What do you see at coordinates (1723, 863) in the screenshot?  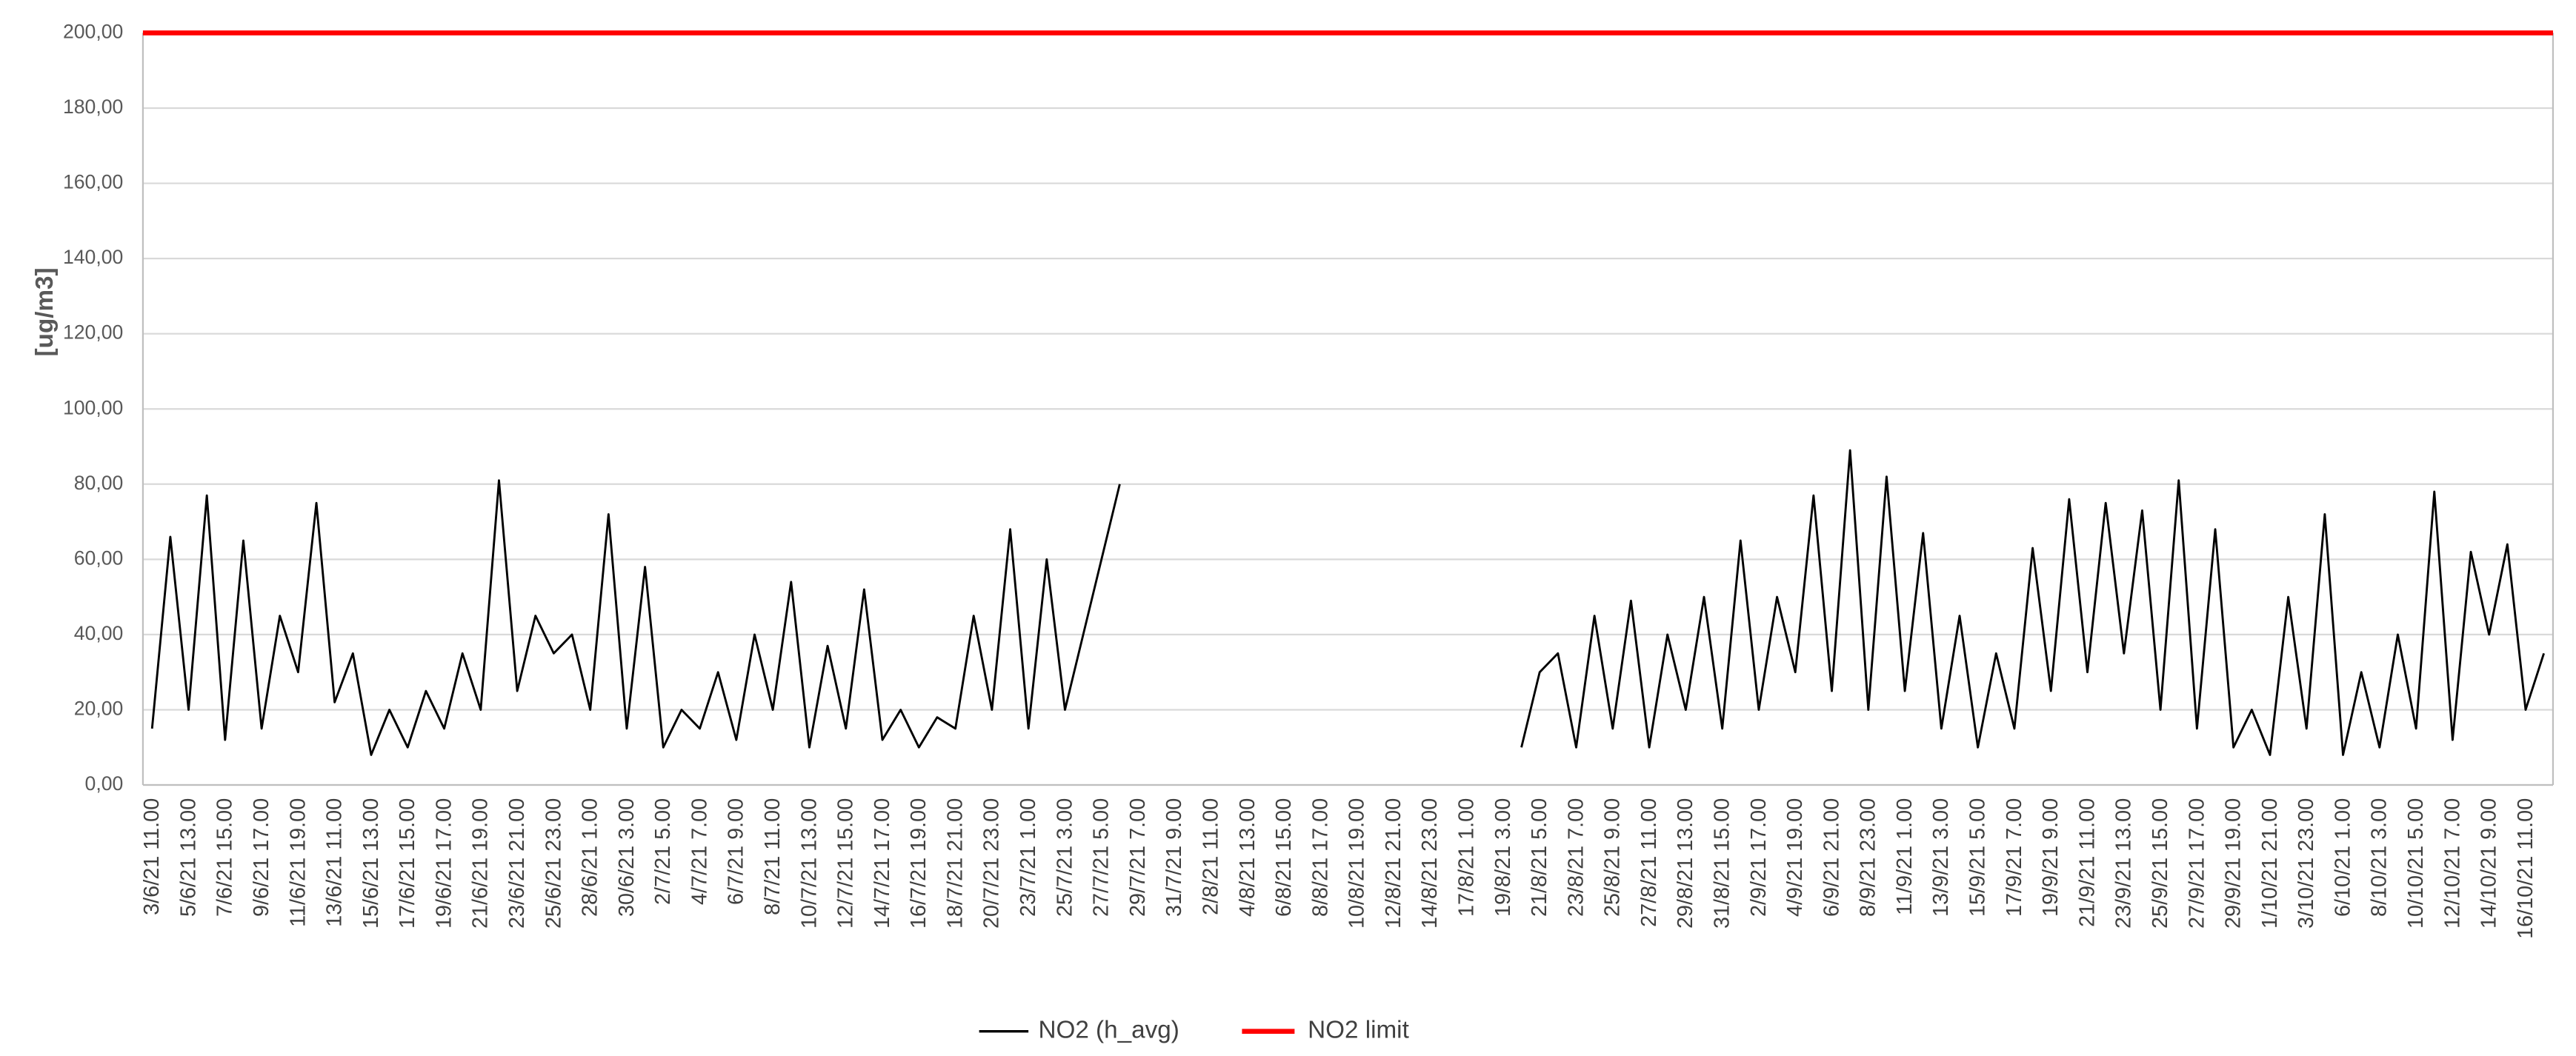 I see `x-tick-label: 31/8/21 15.00` at bounding box center [1723, 863].